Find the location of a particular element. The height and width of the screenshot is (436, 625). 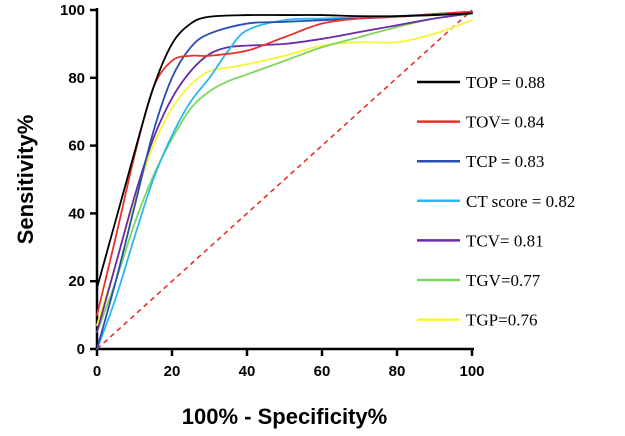

x-tick-label: 80 is located at coordinates (397, 371).